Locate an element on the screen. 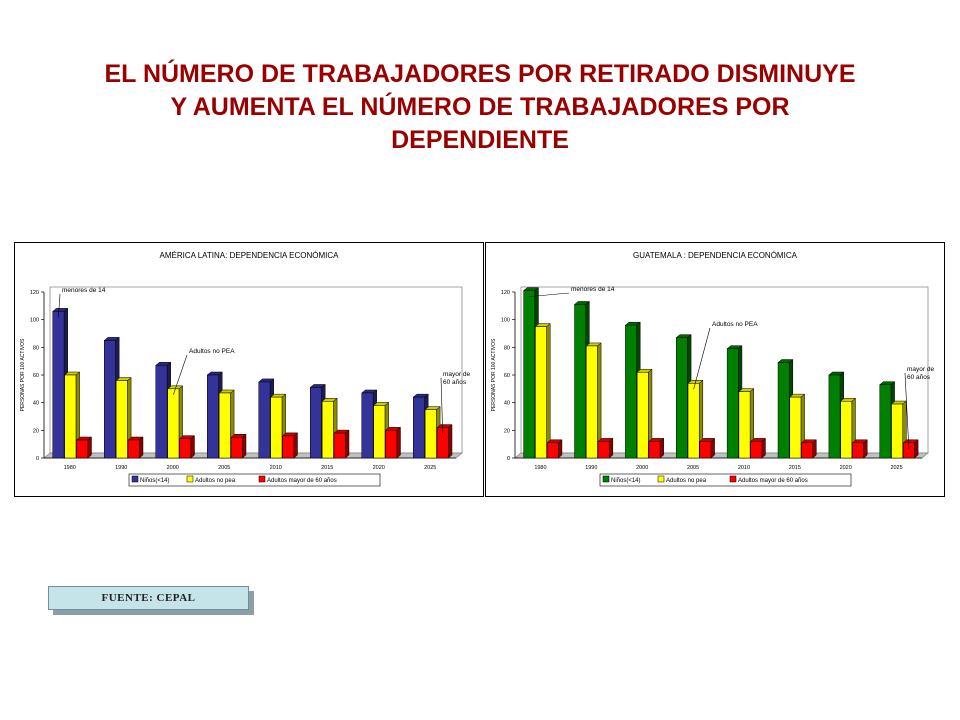 The height and width of the screenshot is (720, 960). y-tick-label: 120 is located at coordinates (505, 293).